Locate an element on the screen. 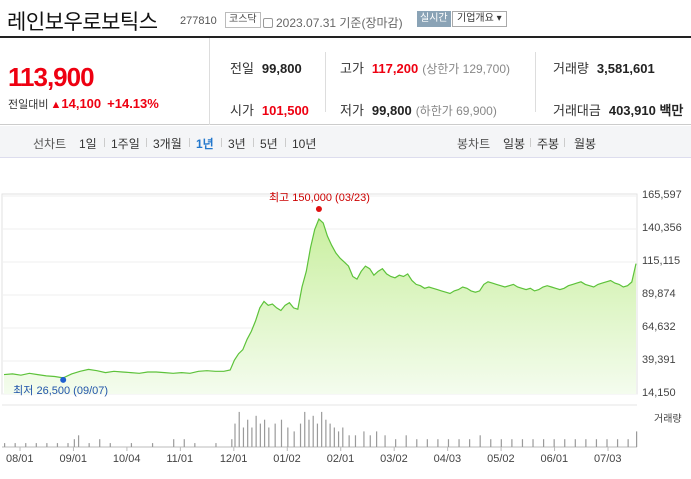  base-date: 2023.07.31 기준(장마감) is located at coordinates (333, 22).